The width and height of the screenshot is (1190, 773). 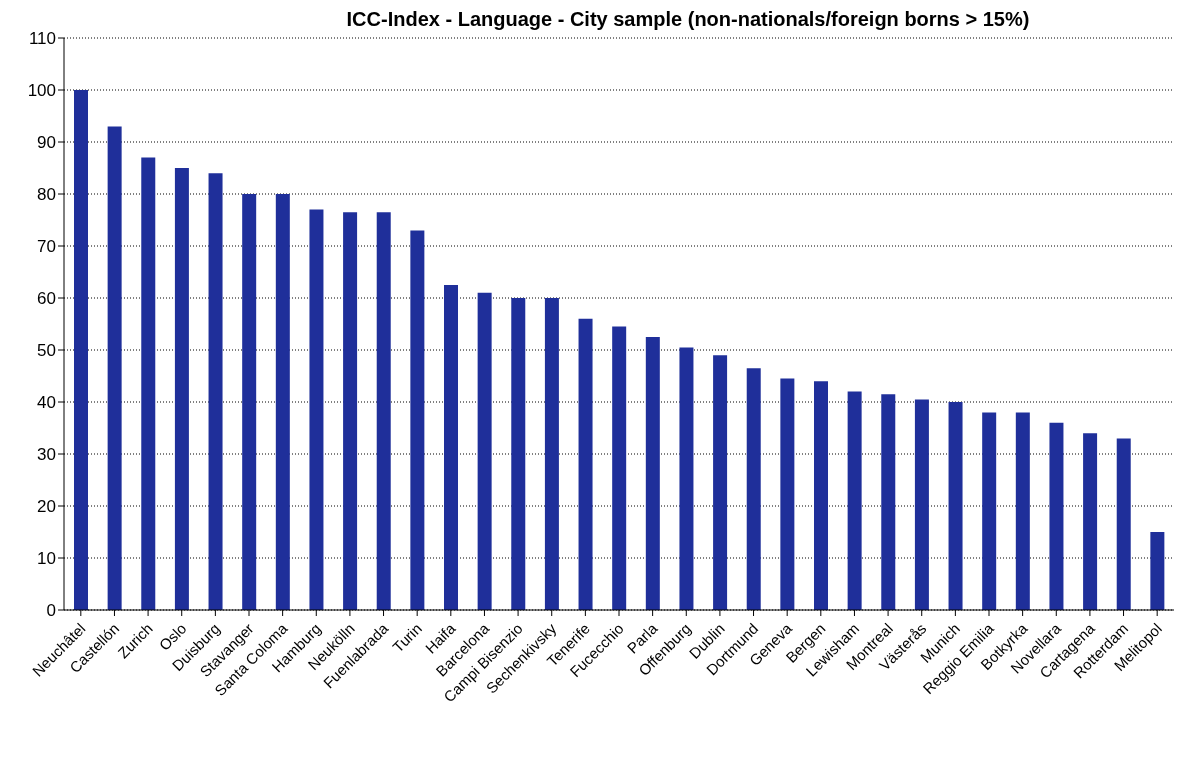 What do you see at coordinates (46, 455) in the screenshot?
I see `y-tick-label: 30` at bounding box center [46, 455].